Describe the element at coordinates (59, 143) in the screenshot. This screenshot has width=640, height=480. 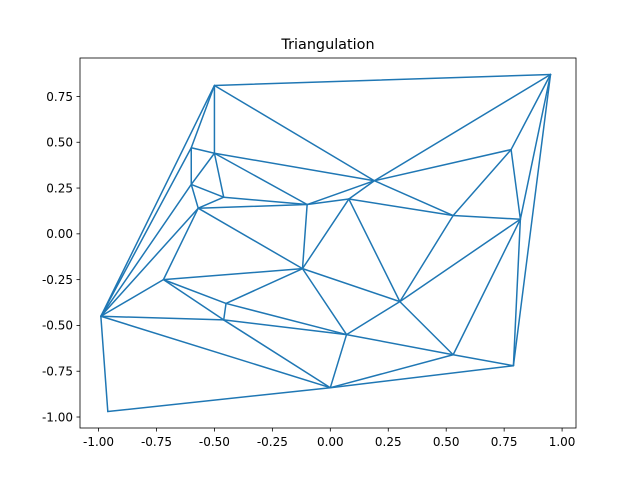
I see `y-tick-label: 0.50` at that location.